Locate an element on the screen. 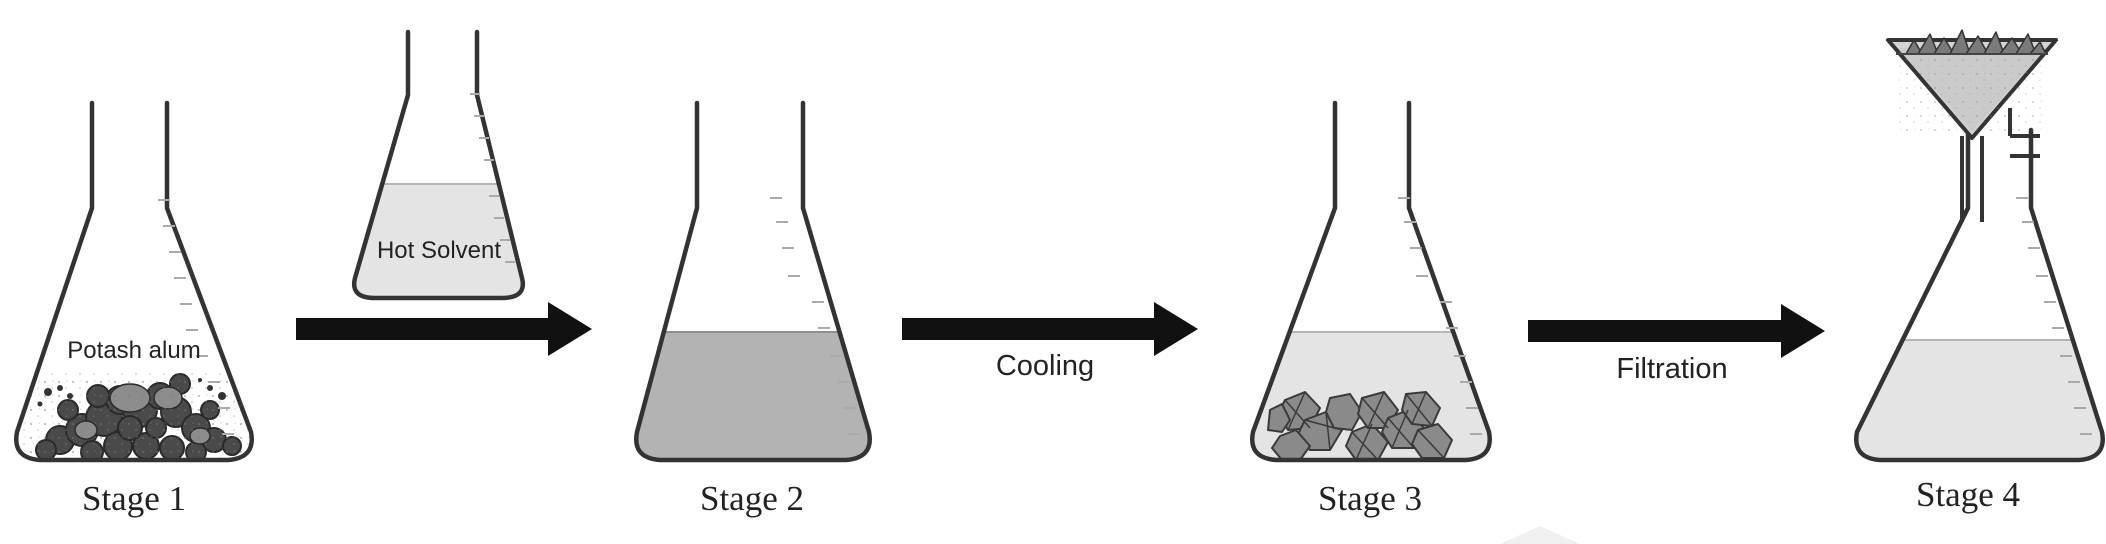 The width and height of the screenshot is (2106, 544). hot-solvent-liquid is located at coordinates (438, 241).